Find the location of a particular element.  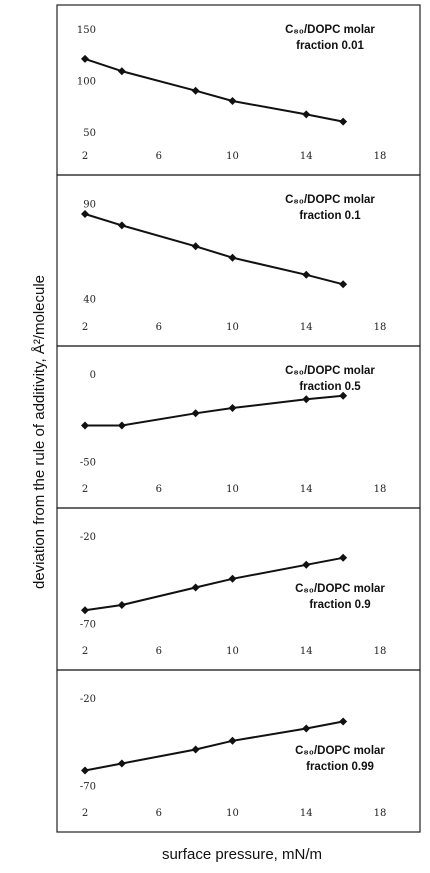

x-axis-label: surface pressure, mN/m is located at coordinates (242, 854).